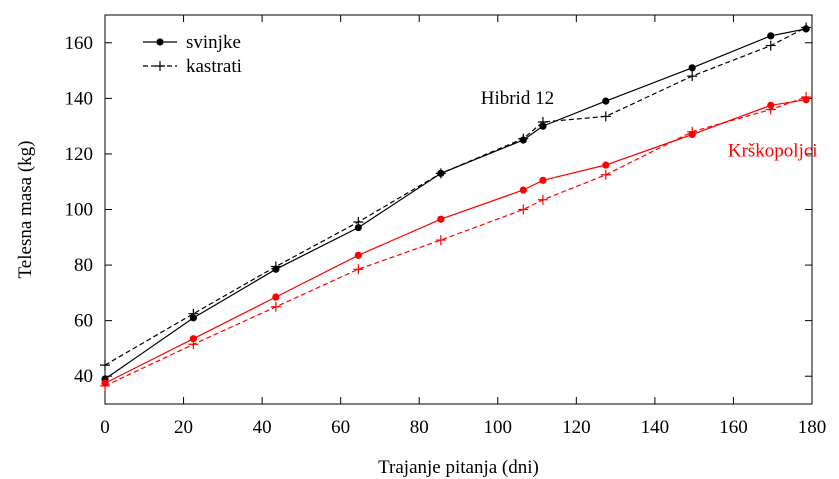 This screenshot has width=839, height=479. I want to click on annotations: Hibrid 12 Krškopoljci, so click(649, 125).